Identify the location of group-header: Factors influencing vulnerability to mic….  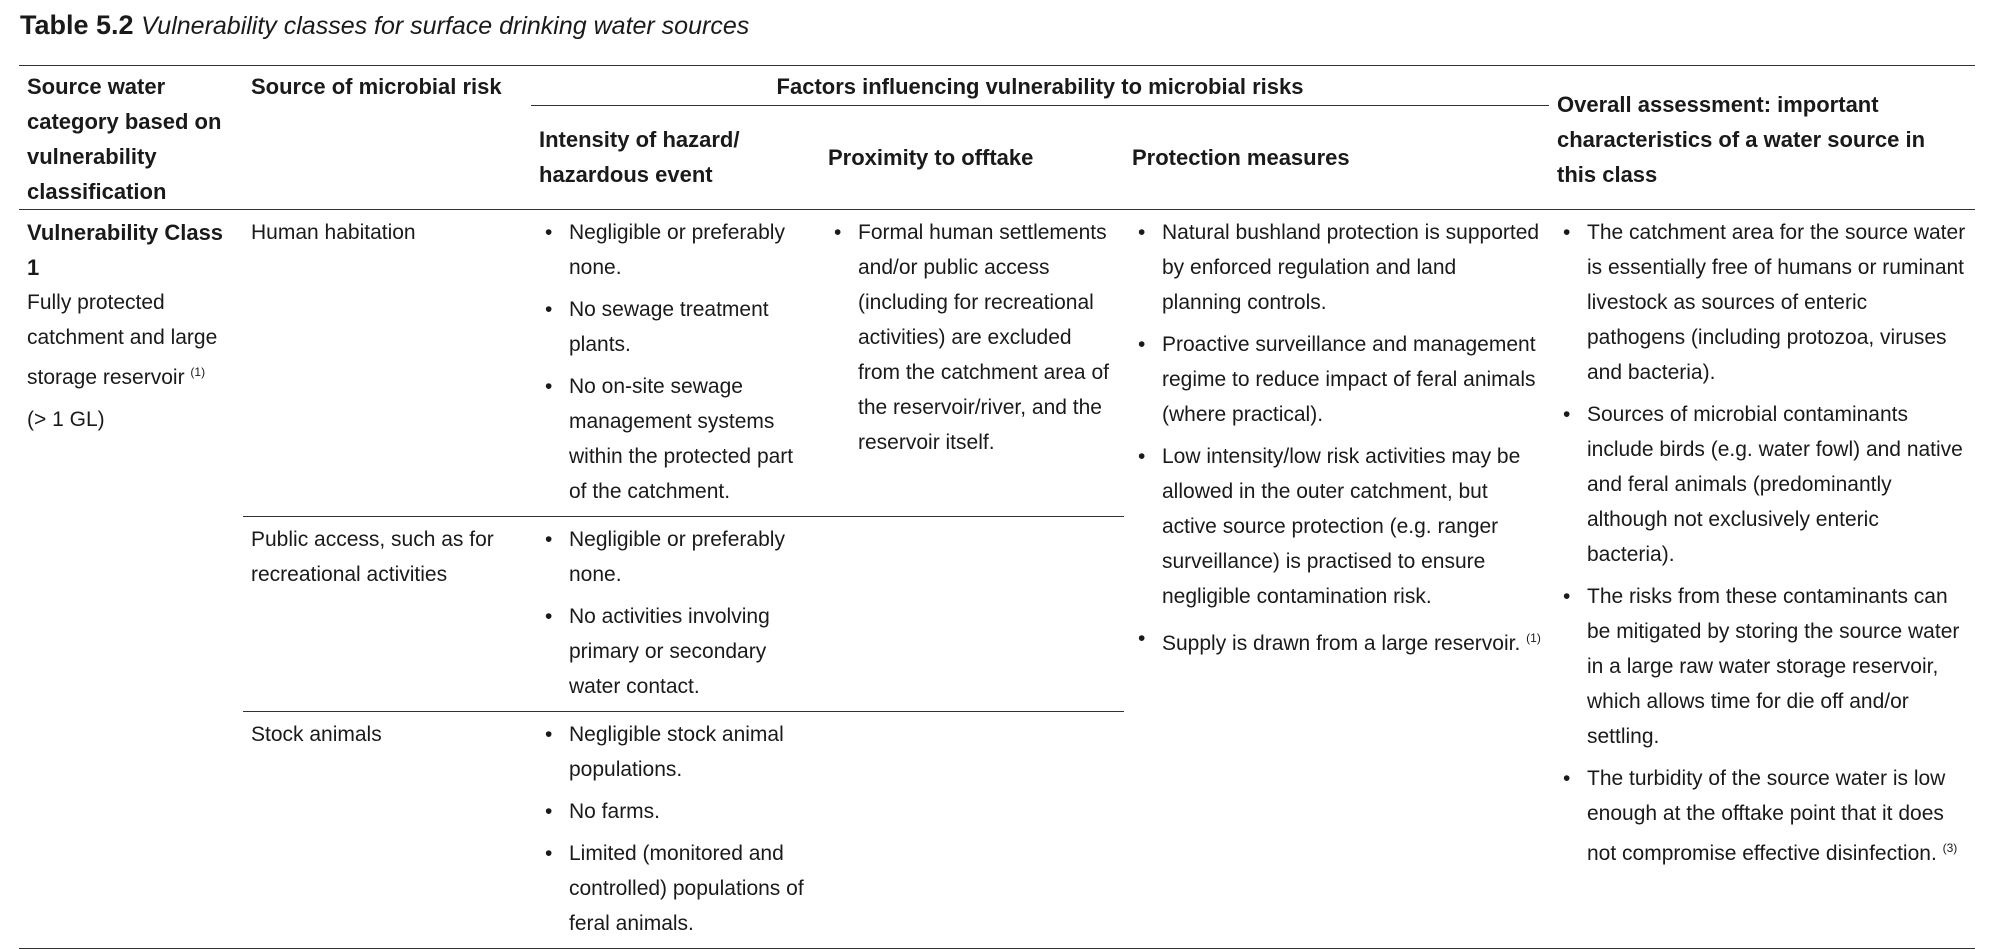
(1040, 85).